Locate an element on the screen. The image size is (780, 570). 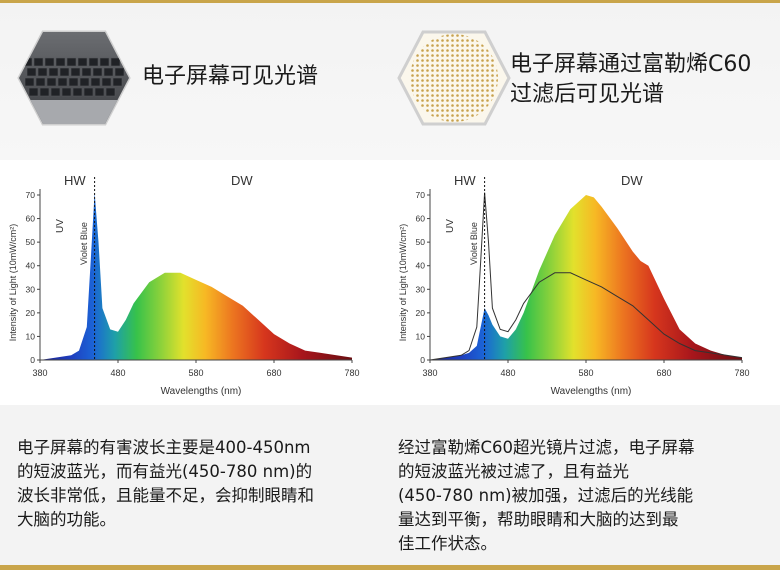
fullerene-dots-icon is located at coordinates (454, 78).